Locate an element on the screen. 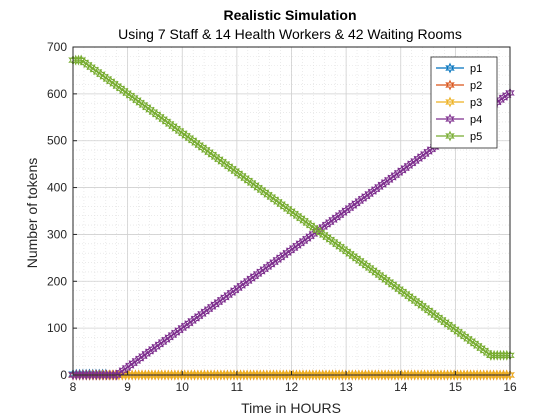 This screenshot has width=560, height=420. chart-title: Realistic Simulation is located at coordinates (289, 15).